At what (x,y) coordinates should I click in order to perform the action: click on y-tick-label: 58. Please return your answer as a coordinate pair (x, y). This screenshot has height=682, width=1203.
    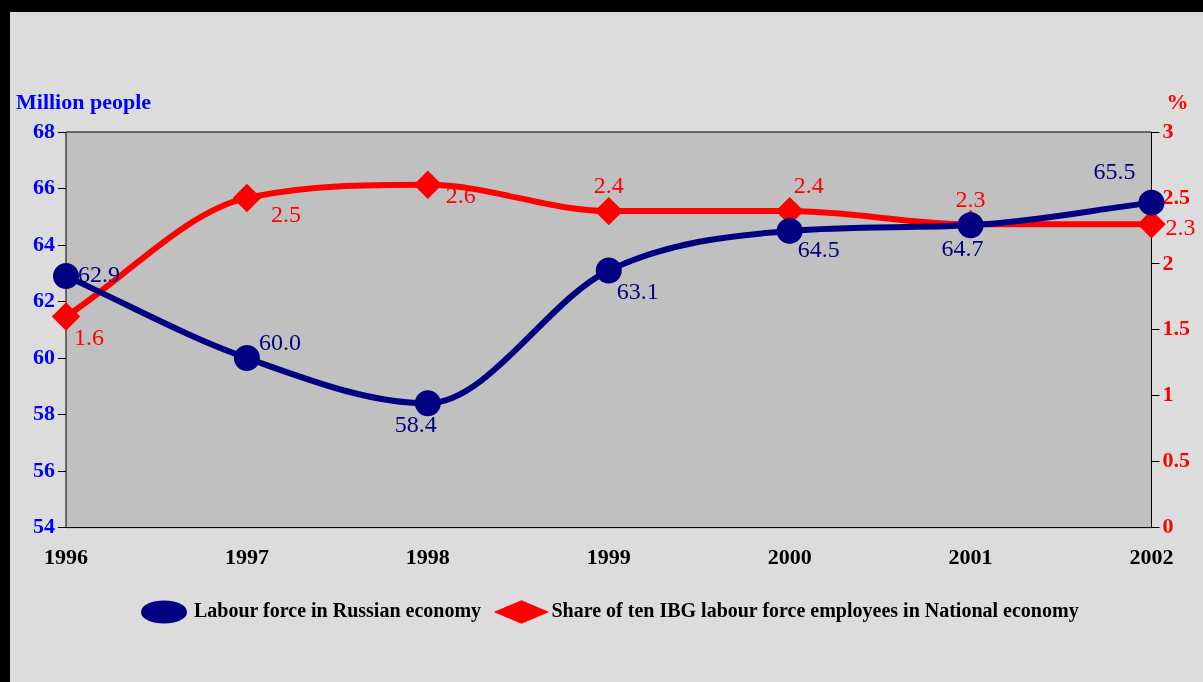
    Looking at the image, I should click on (44, 413).